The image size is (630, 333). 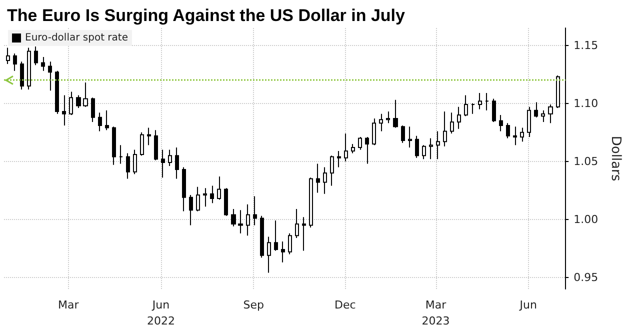 I want to click on x-tick-label: Dec, so click(x=345, y=305).